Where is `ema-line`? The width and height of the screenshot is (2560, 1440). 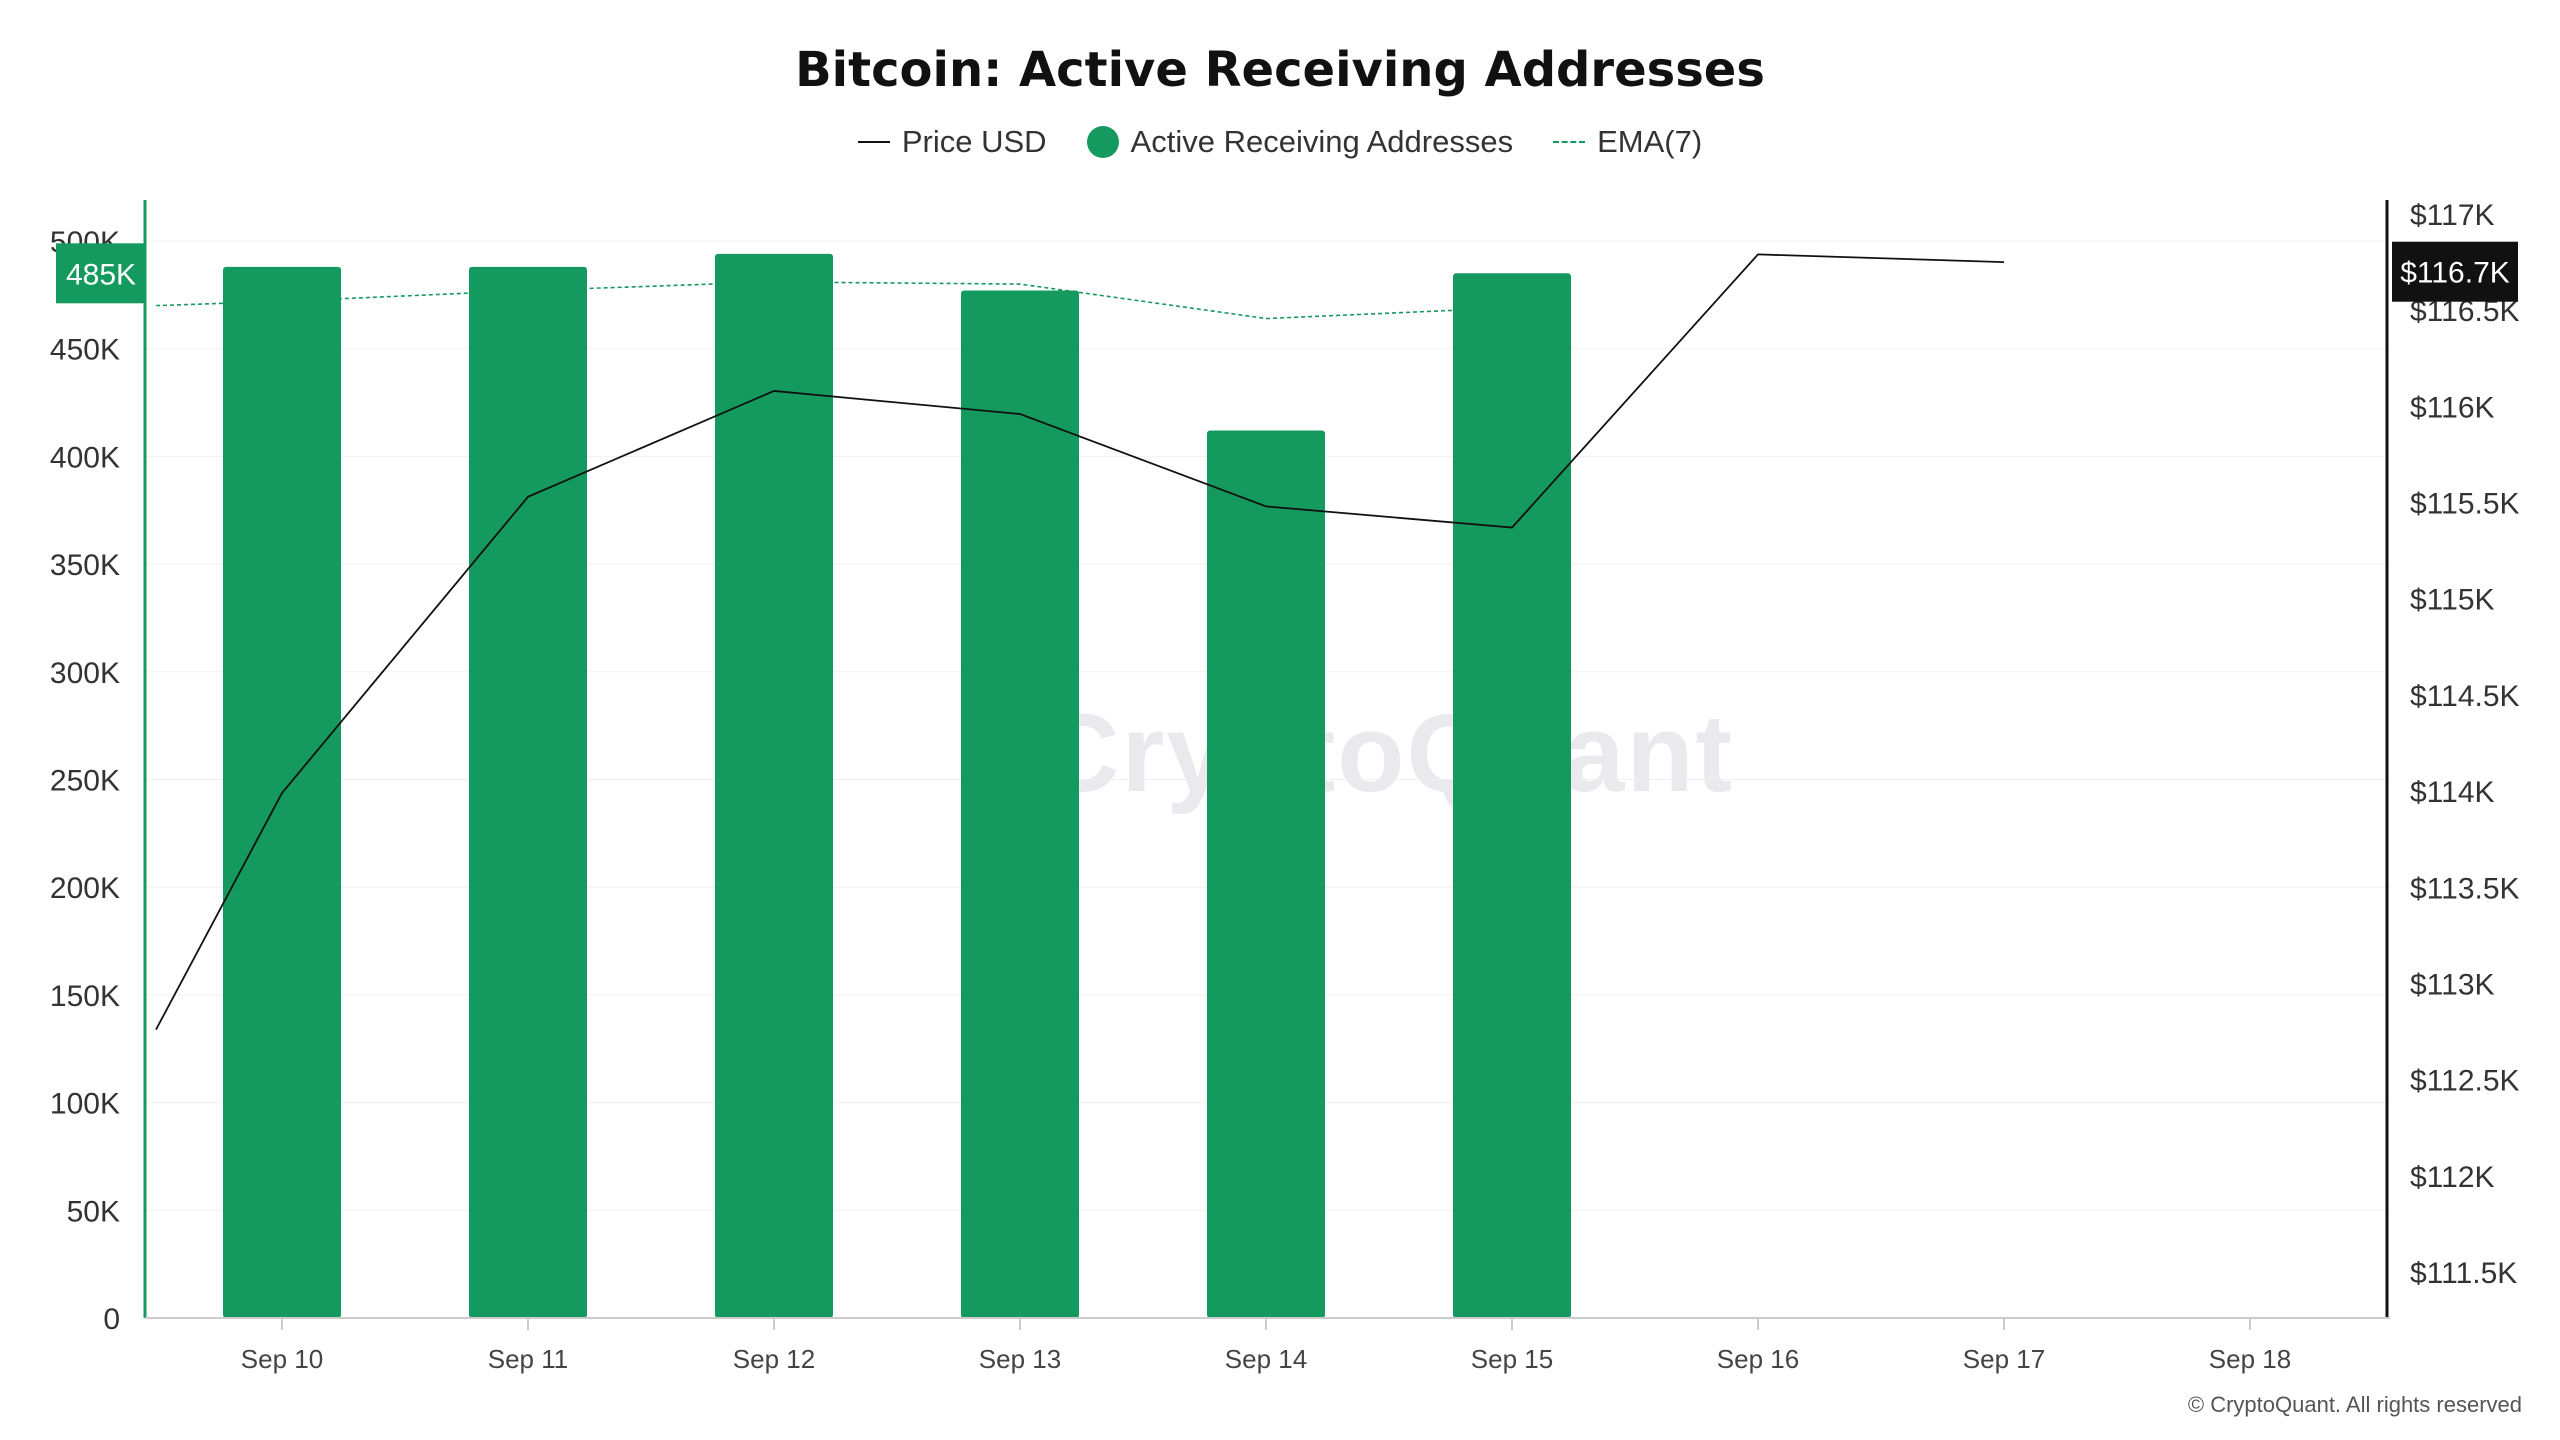
ema-line is located at coordinates (834, 300).